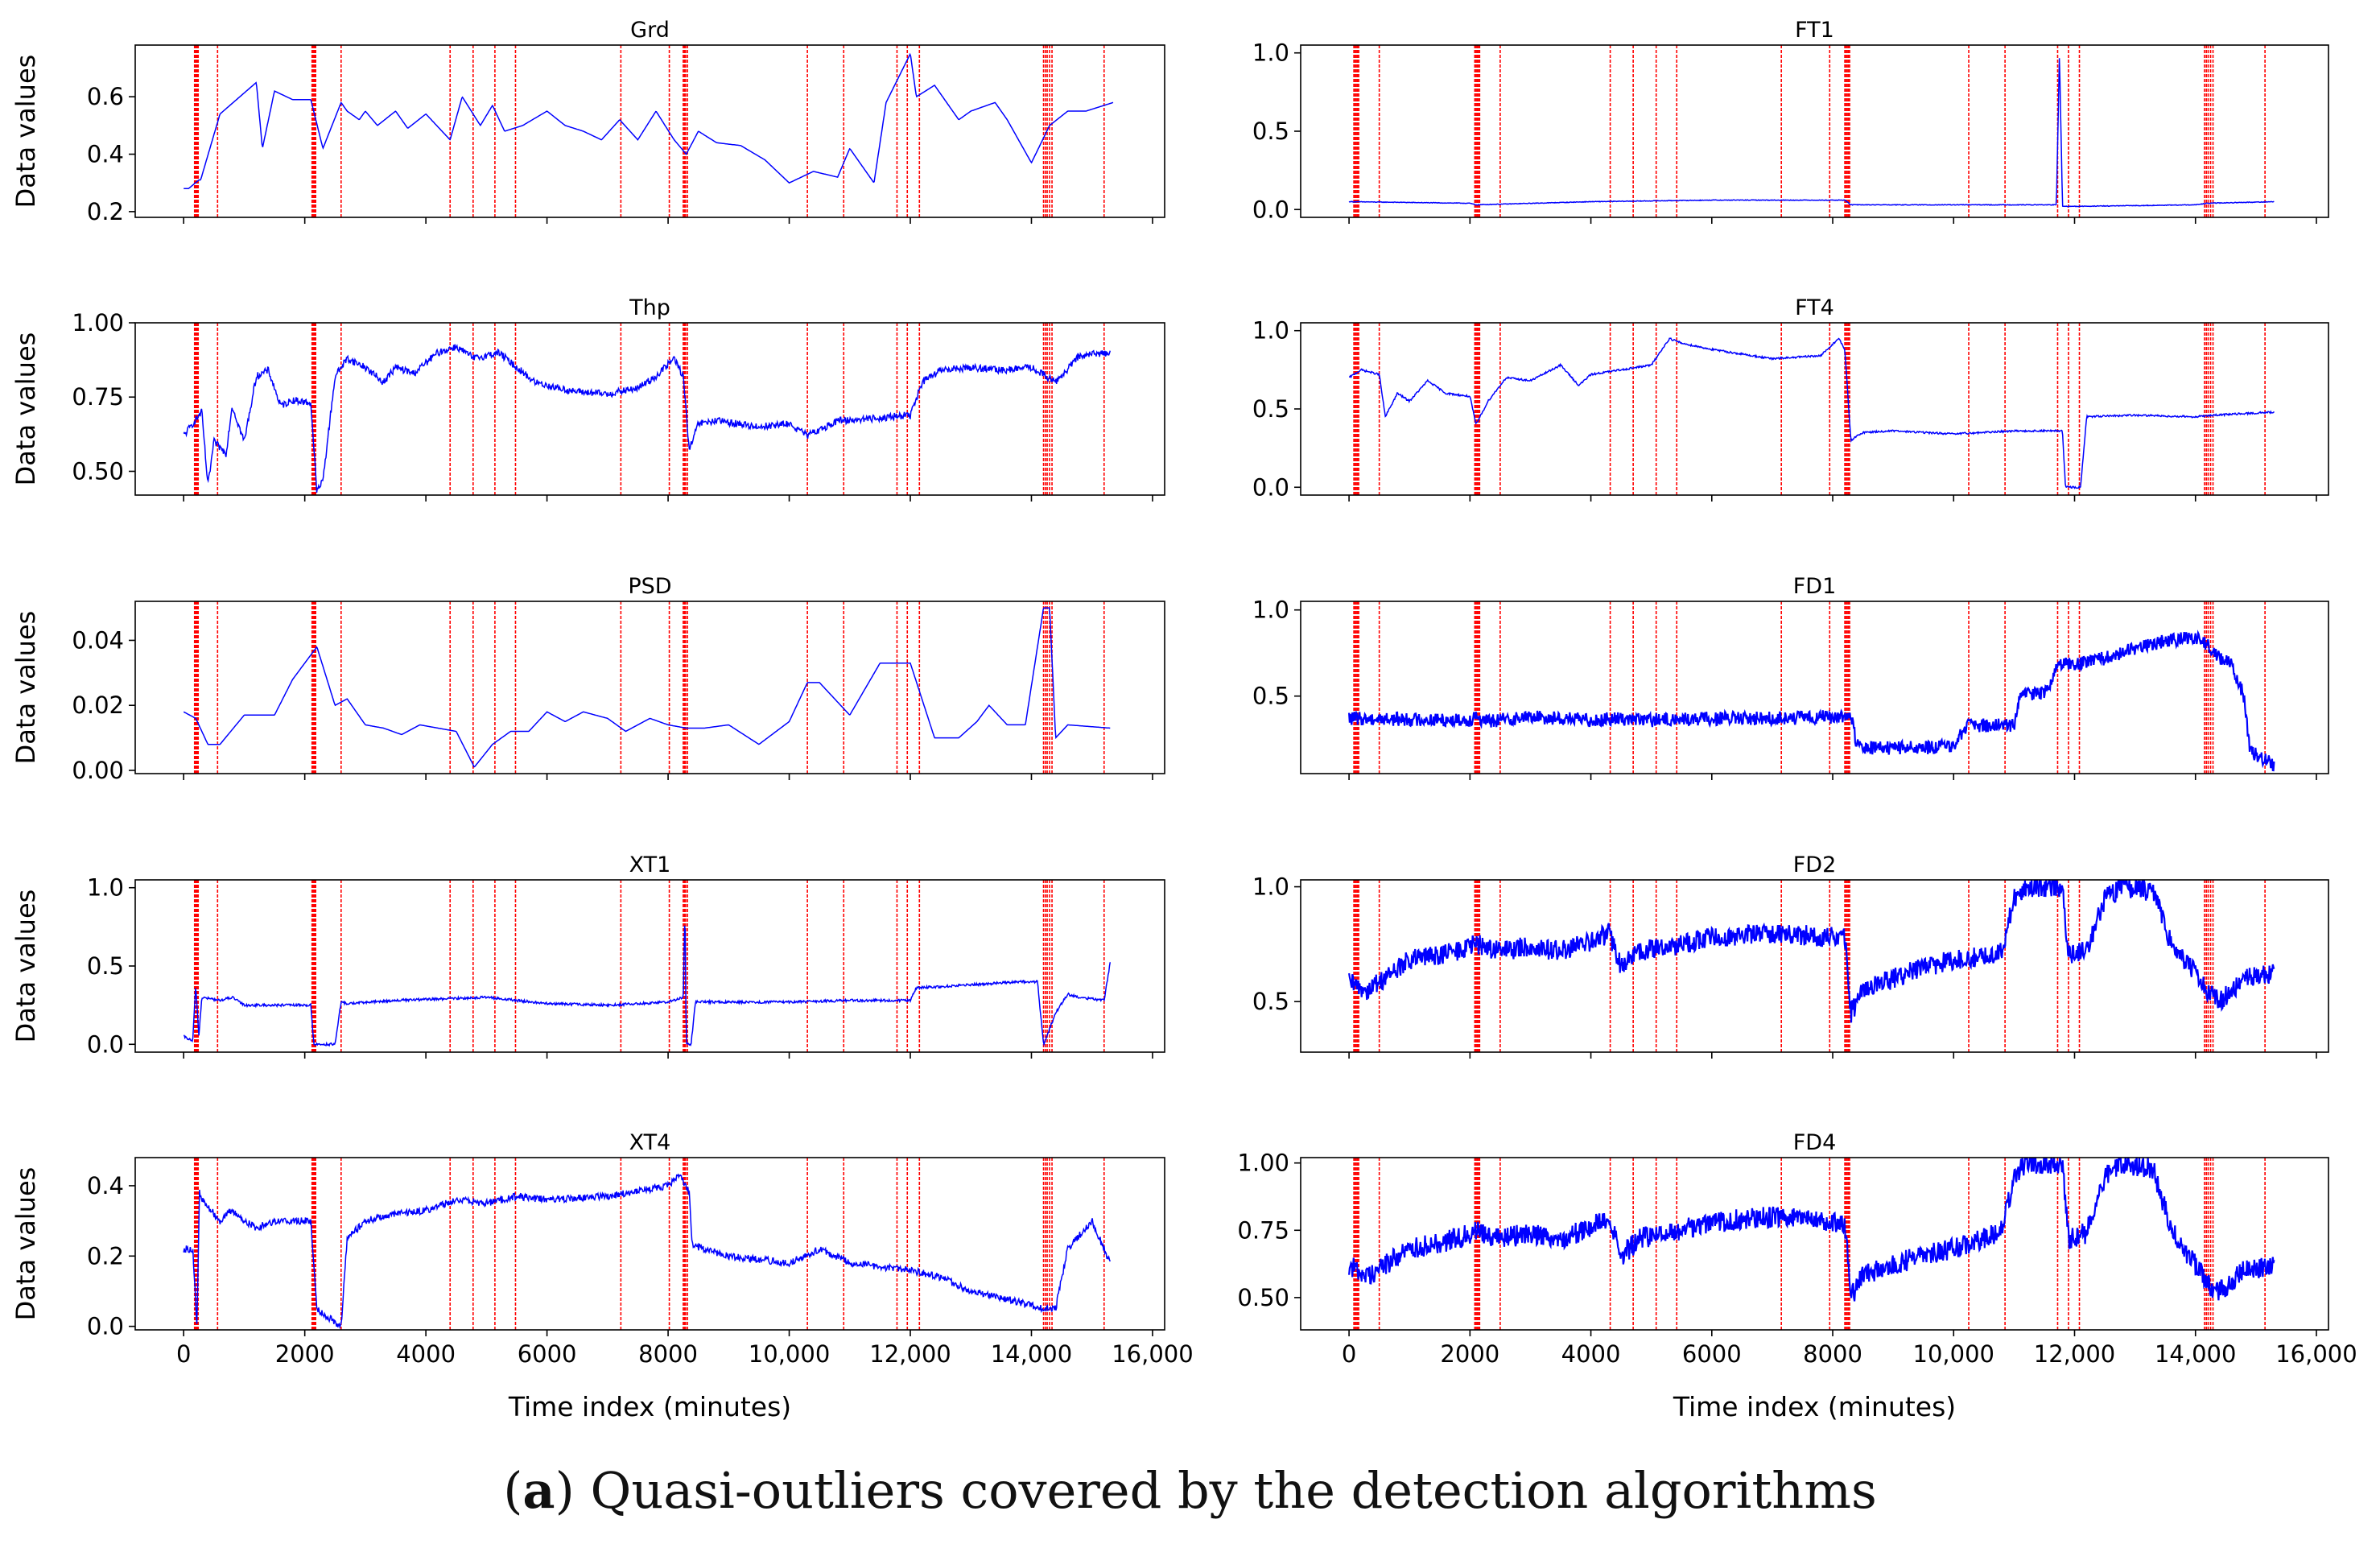 The image size is (2380, 1544). I want to click on subplot-title: PSD, so click(649, 586).